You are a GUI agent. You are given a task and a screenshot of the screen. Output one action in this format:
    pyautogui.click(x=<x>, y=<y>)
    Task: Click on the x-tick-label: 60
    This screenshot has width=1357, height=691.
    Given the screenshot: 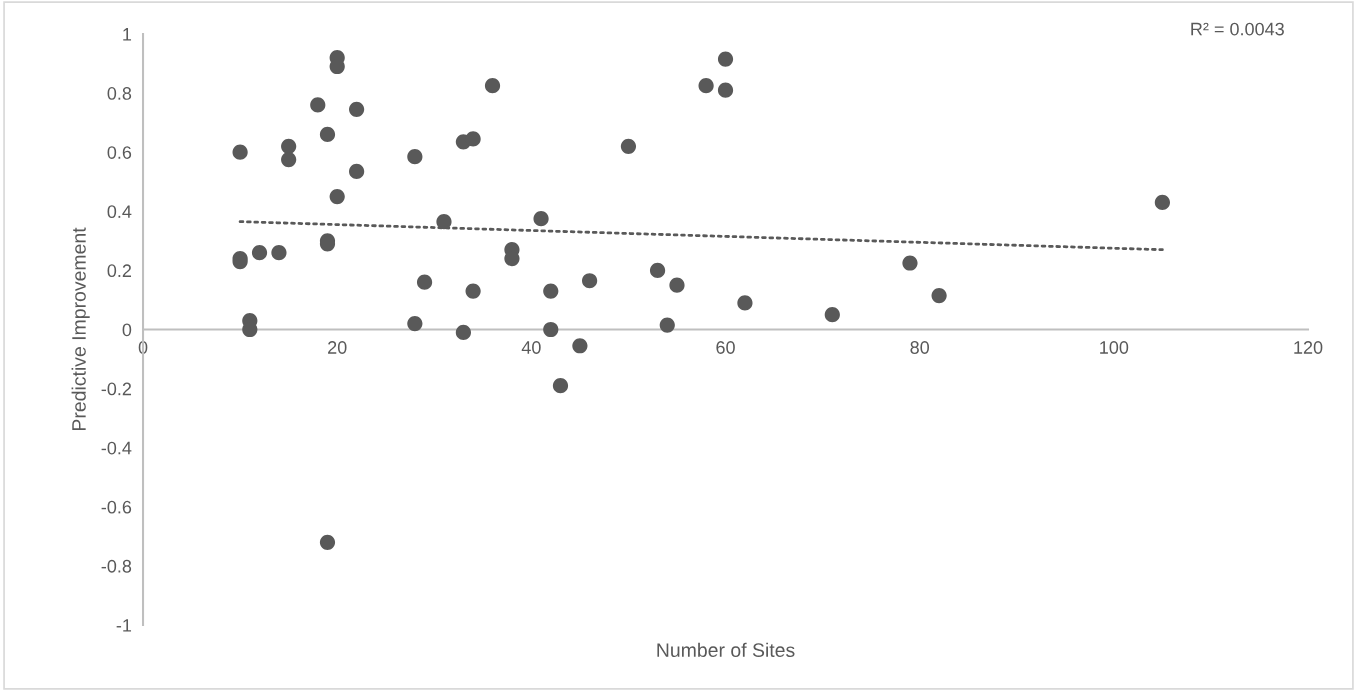 What is the action you would take?
    pyautogui.click(x=725, y=347)
    